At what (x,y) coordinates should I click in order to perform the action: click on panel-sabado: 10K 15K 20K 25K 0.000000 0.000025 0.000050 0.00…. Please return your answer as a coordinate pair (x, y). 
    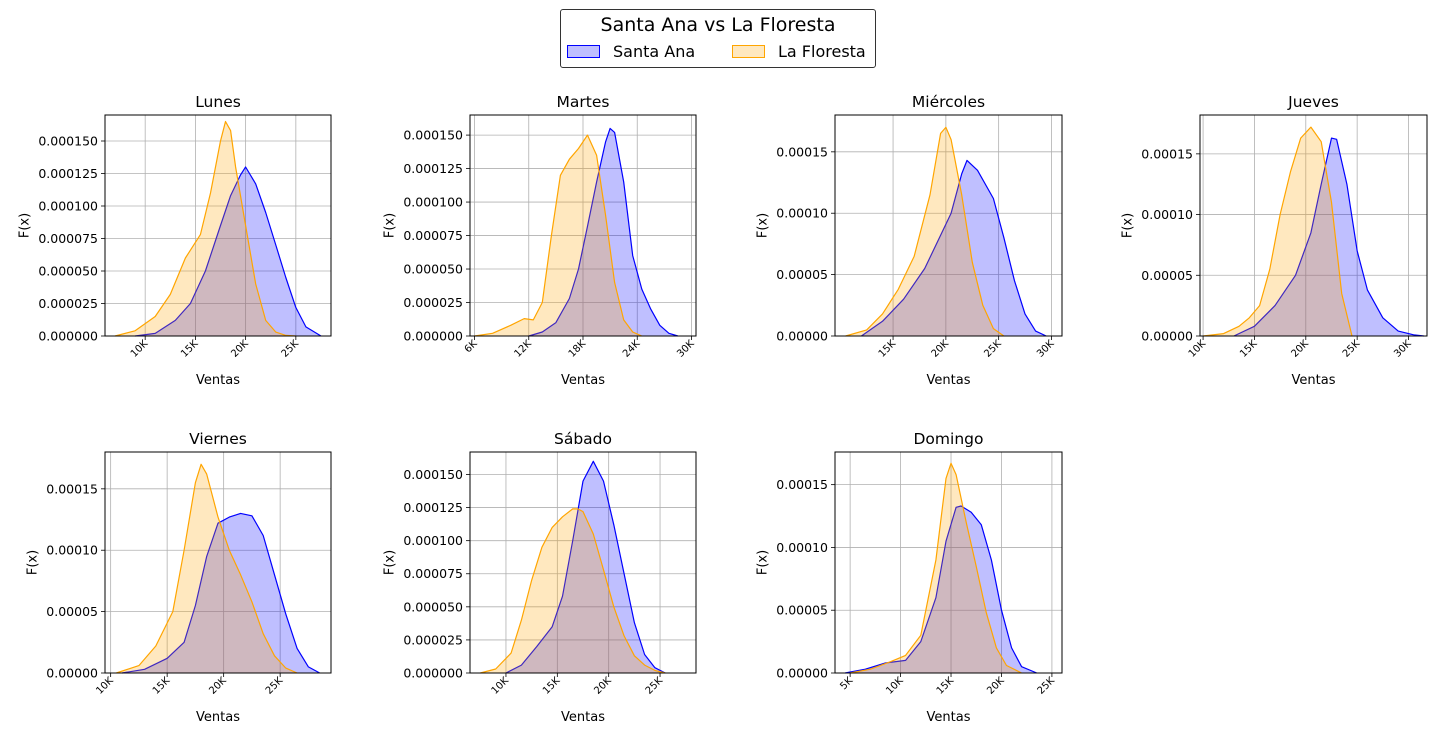
    Looking at the image, I should click on (540, 577).